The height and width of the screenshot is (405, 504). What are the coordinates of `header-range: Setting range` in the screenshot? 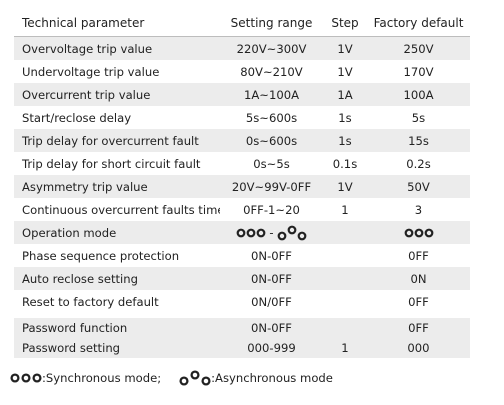 It's located at (271, 23).